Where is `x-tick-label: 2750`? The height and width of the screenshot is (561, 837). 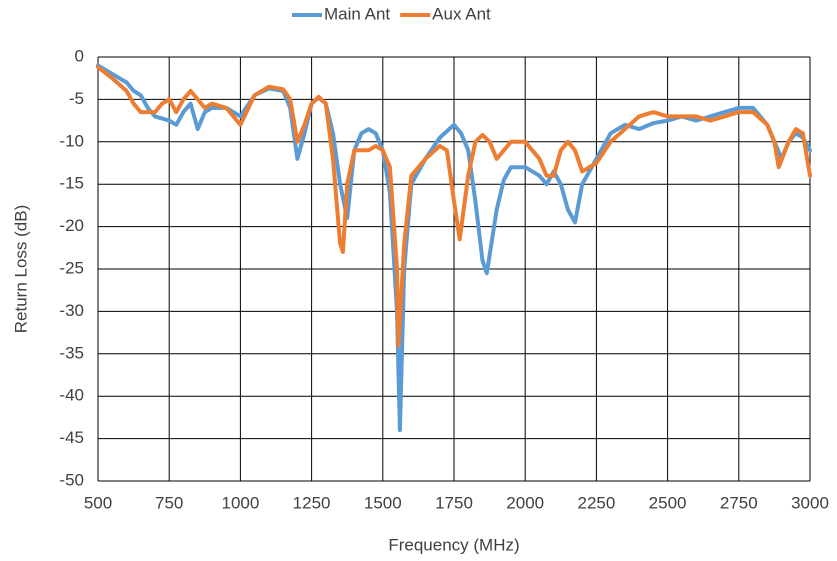
x-tick-label: 2750 is located at coordinates (739, 502).